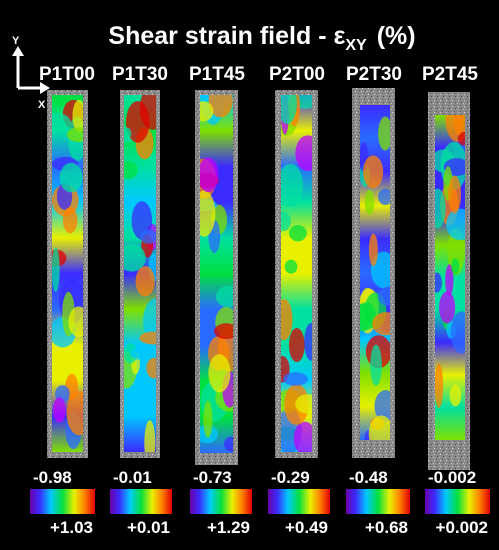 This screenshot has width=499, height=550. I want to click on specimen: P1T30 -0.01 +0.01, so click(141, 300).